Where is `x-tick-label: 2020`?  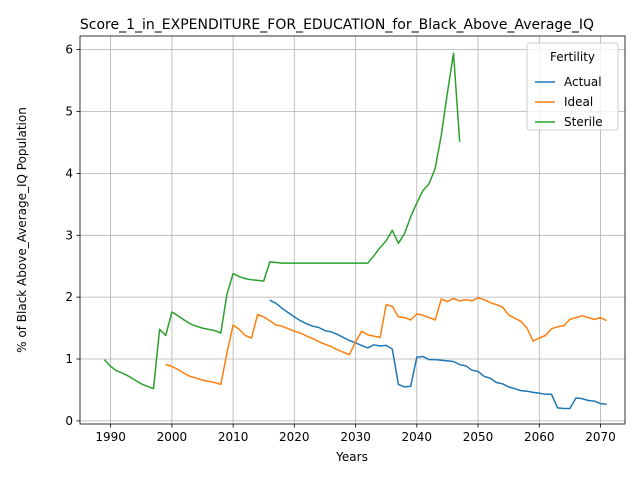 x-tick-label: 2020 is located at coordinates (294, 437).